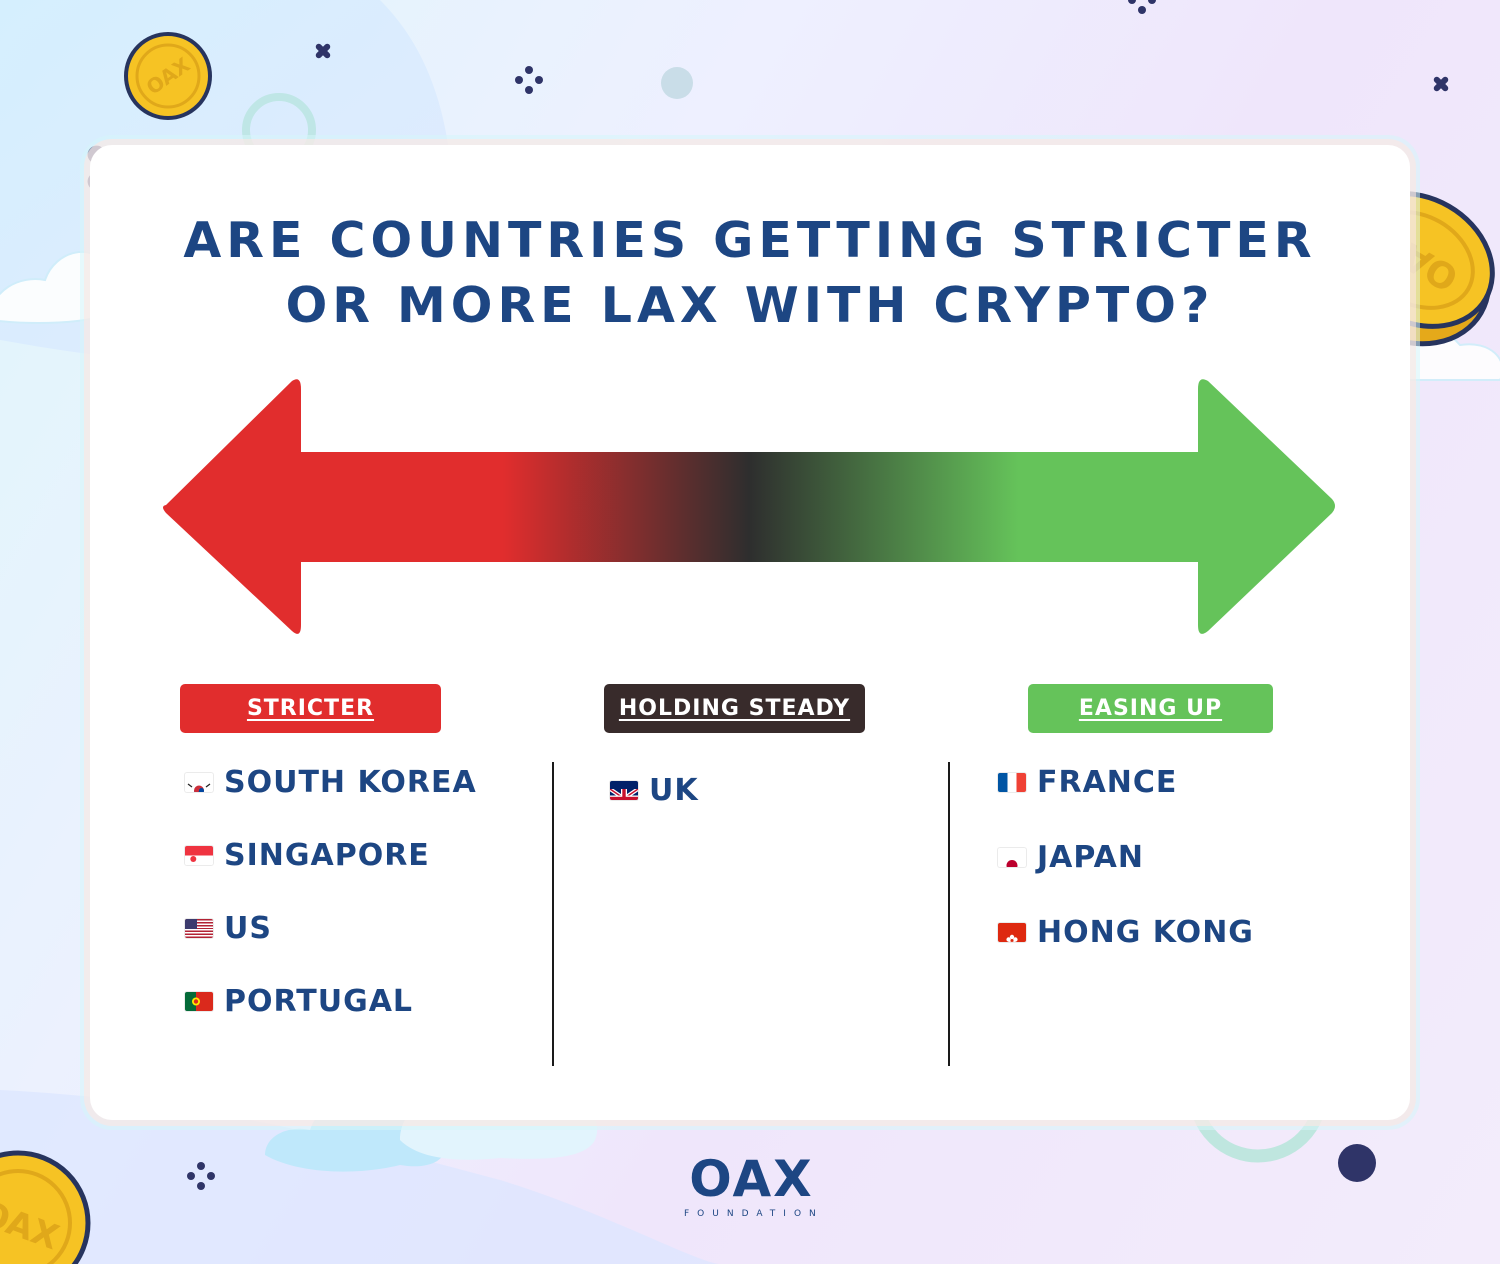 The width and height of the screenshot is (1500, 1264). I want to click on easing-up-label: EASING UP, so click(1150, 708).